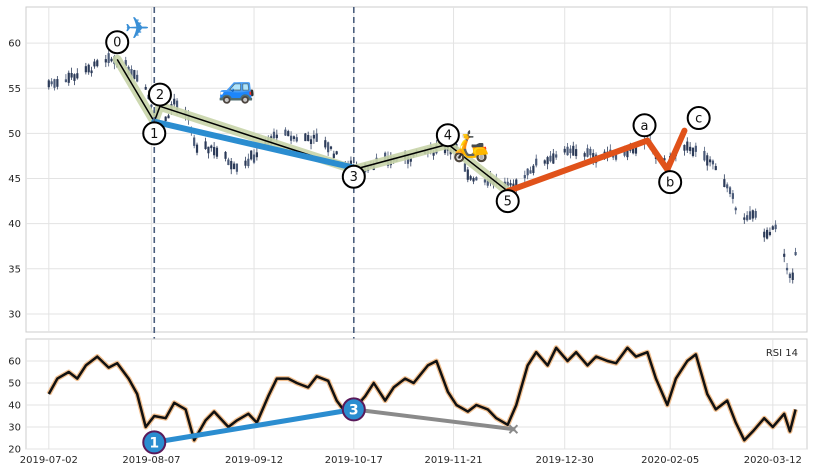 The image size is (813, 471). I want to click on price-y-ticks: 30 35 40 45 50 55 60, so click(14, 180).